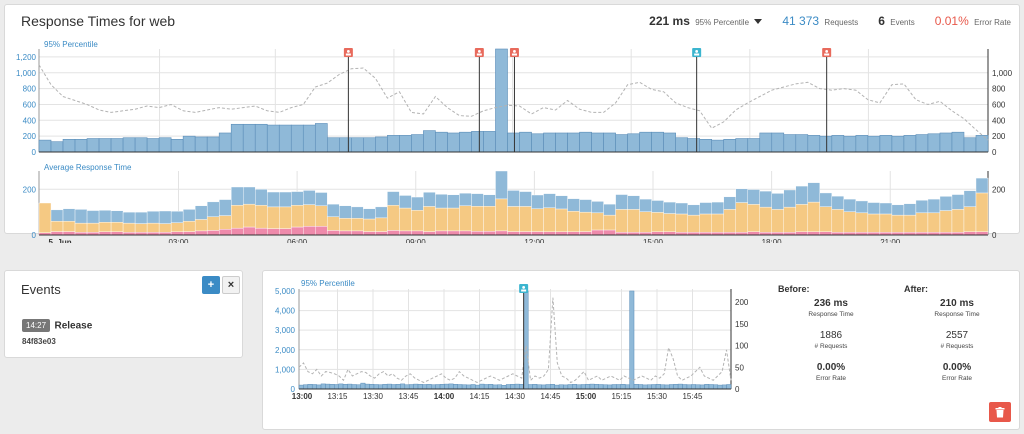  Describe the element at coordinates (737, 389) in the screenshot. I see `y2-tick-label: 0` at that location.